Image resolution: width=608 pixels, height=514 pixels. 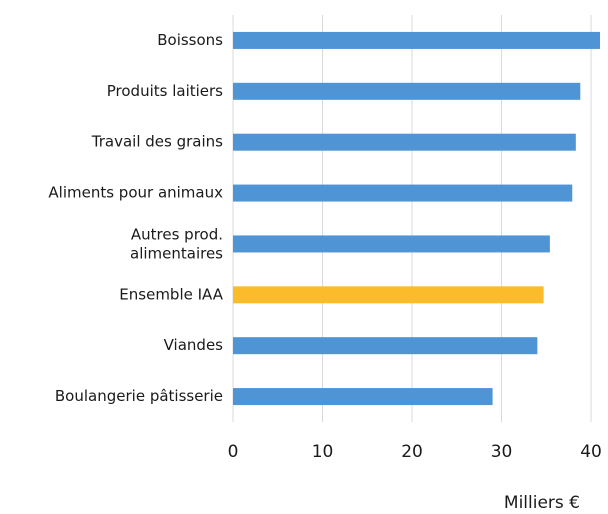 I want to click on y-tick-label: Ensemble IAA, so click(x=171, y=294).